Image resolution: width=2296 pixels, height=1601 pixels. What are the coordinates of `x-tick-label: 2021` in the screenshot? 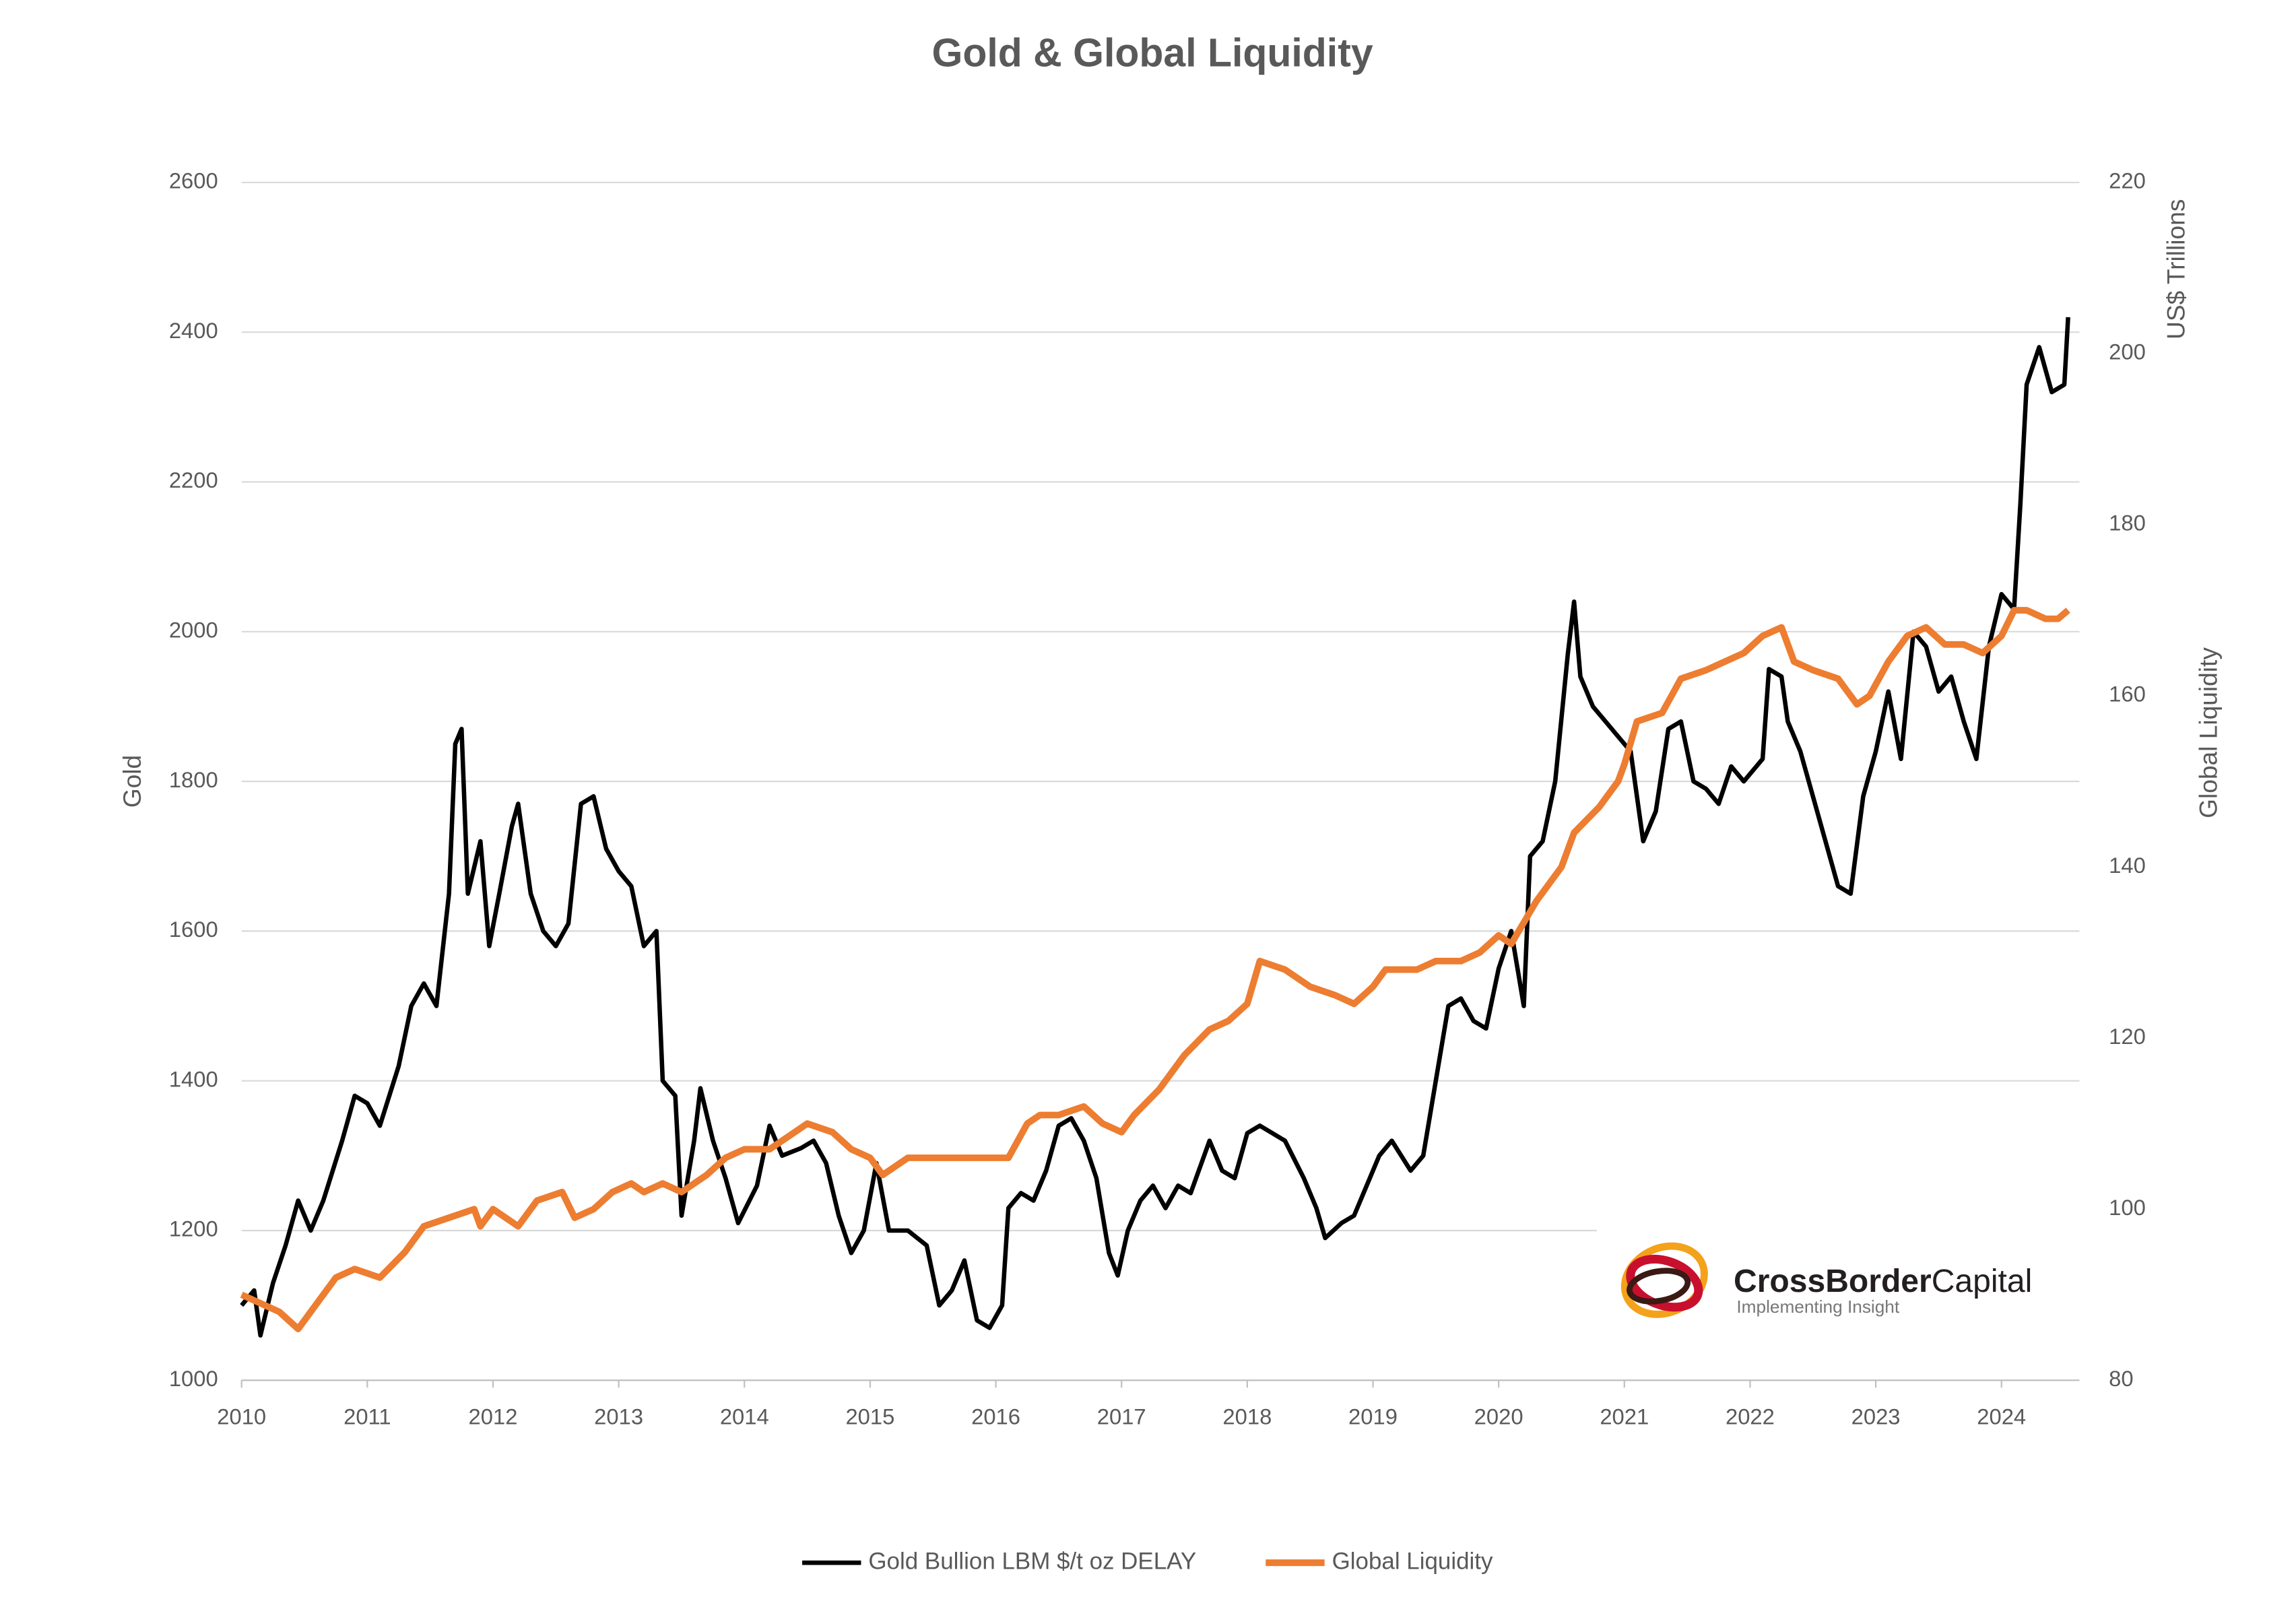 It's located at (1624, 1416).